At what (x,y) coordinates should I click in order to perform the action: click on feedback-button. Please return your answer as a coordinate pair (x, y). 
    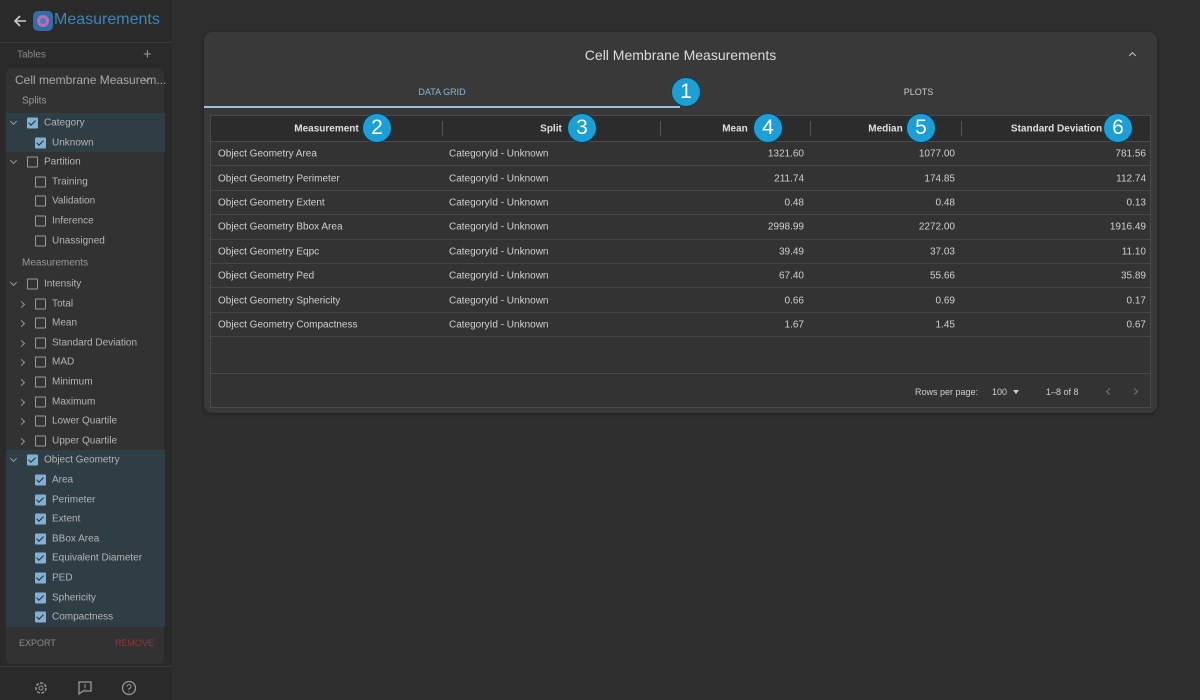
    Looking at the image, I should click on (85, 688).